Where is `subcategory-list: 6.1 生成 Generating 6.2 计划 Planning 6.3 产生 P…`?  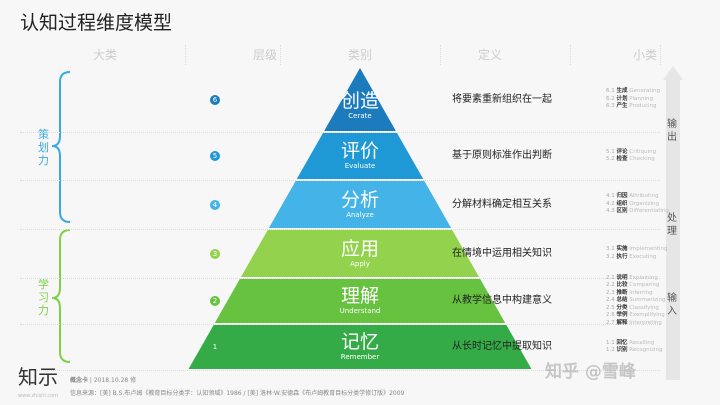
subcategory-list: 6.1 生成 Generating 6.2 计划 Planning 6.3 产生 P… is located at coordinates (633, 99).